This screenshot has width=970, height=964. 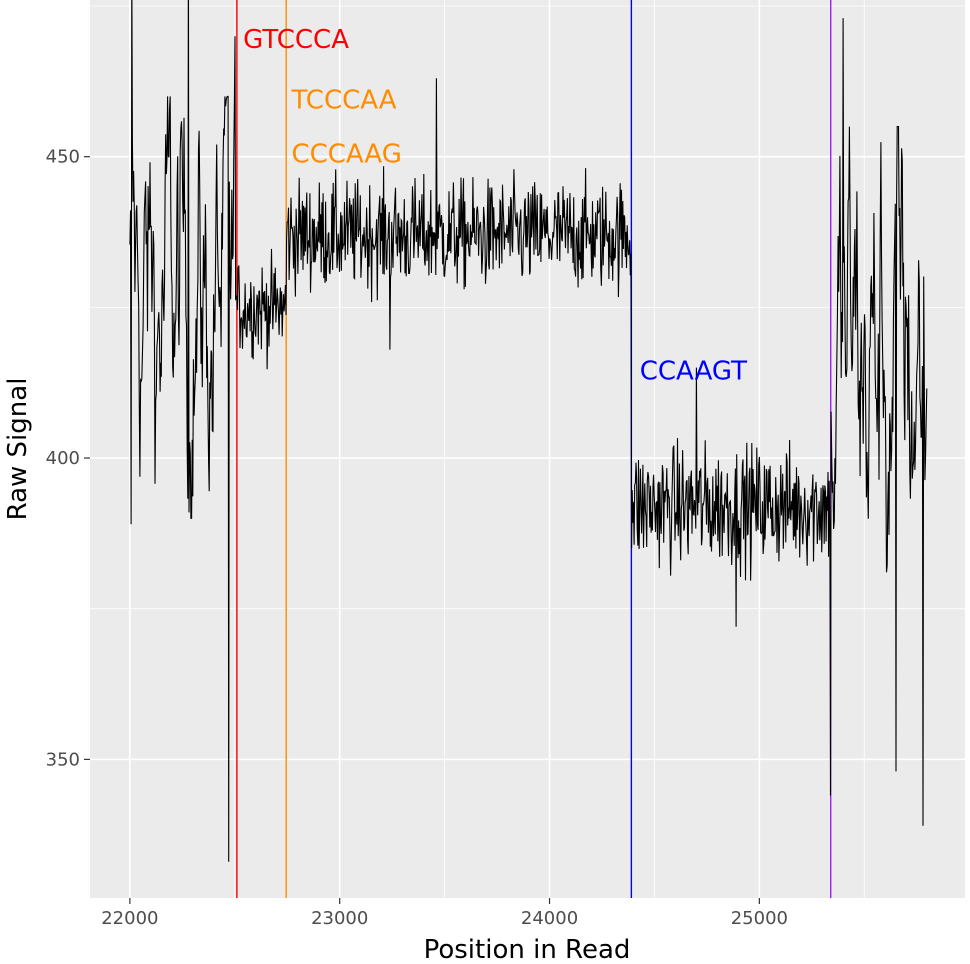 What do you see at coordinates (18, 449) in the screenshot?
I see `y-axis-title: Raw Signal` at bounding box center [18, 449].